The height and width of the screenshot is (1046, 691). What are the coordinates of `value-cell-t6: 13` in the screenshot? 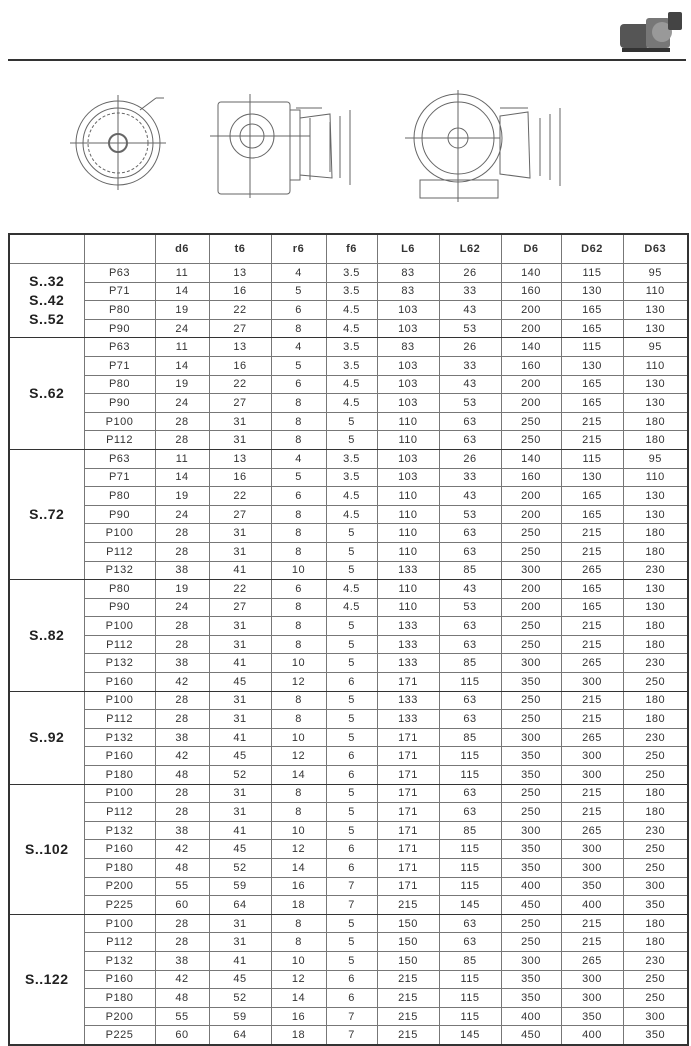 It's located at (240, 273).